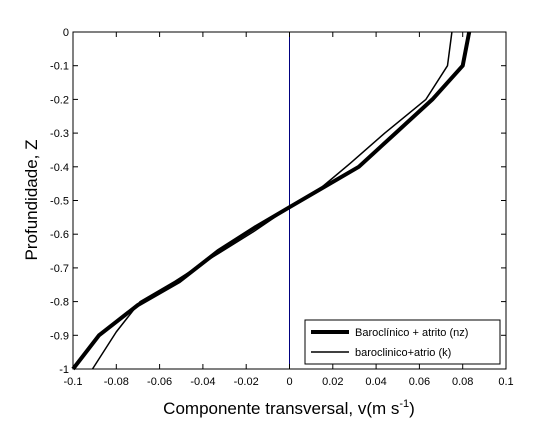 Image resolution: width=560 pixels, height=425 pixels. What do you see at coordinates (66, 33) in the screenshot?
I see `y-tick-label: 0` at bounding box center [66, 33].